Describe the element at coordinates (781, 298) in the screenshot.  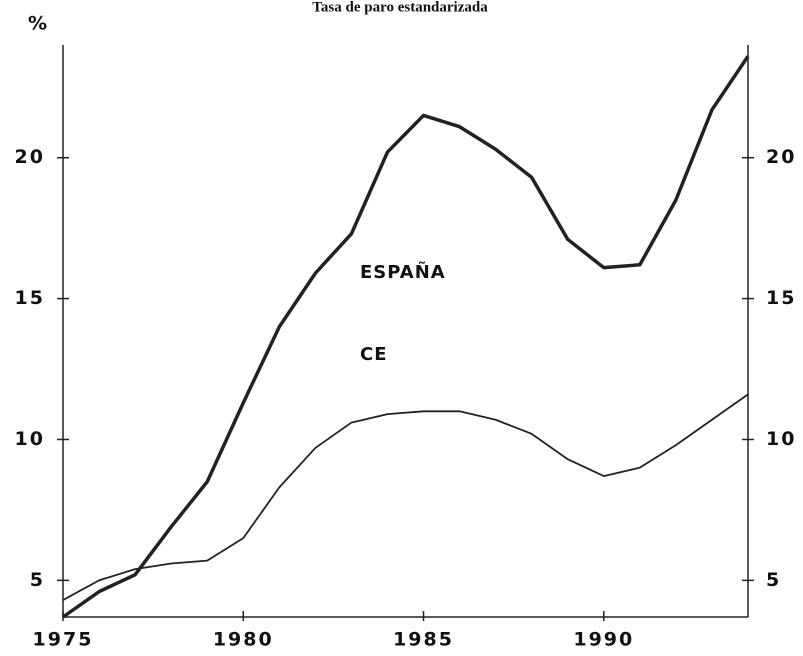
I see `y2-tick-label: 15` at that location.